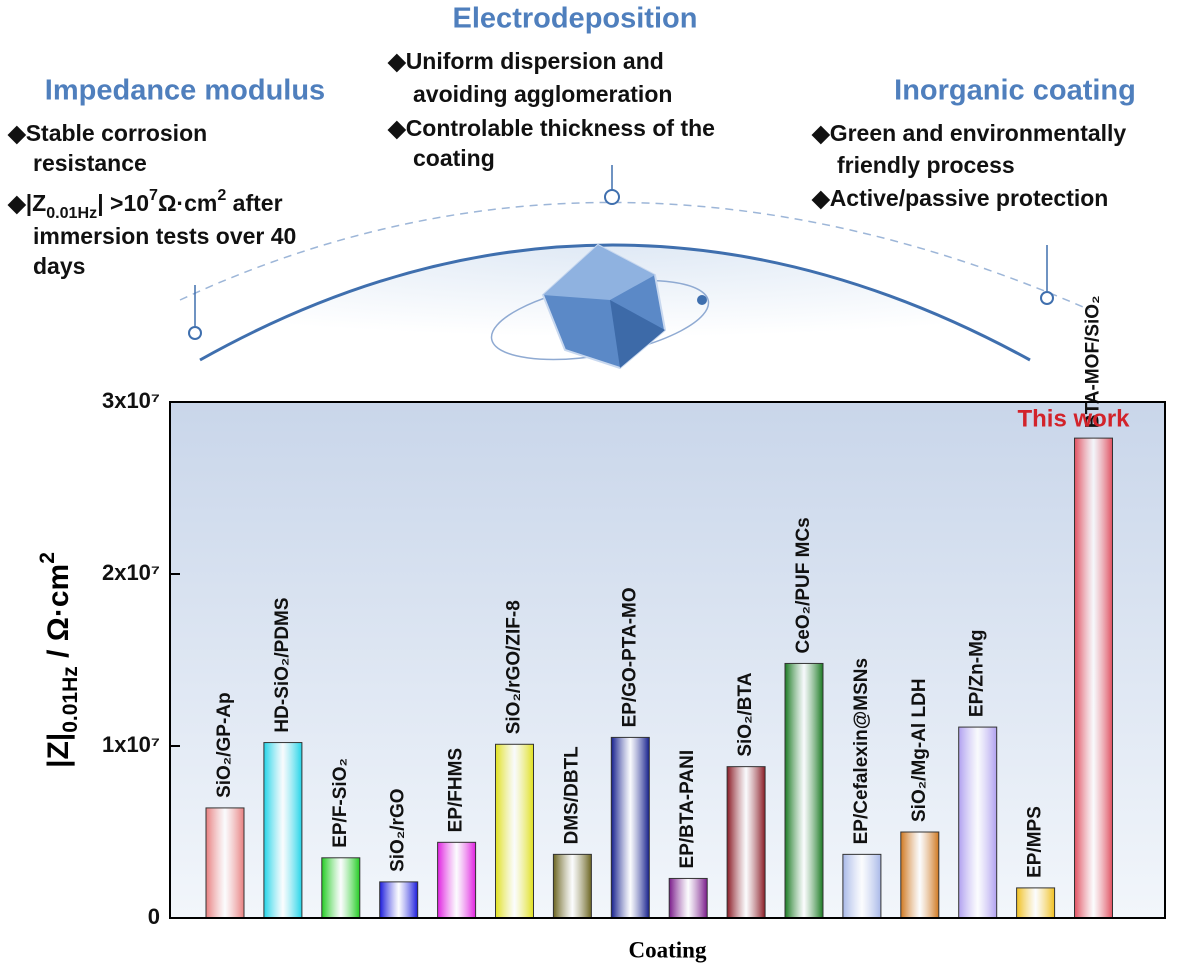 Image resolution: width=1195 pixels, height=969 pixels. I want to click on bullet-line: ◆|Z0.01Hz| >107Ω·cm2 after, so click(145, 204).